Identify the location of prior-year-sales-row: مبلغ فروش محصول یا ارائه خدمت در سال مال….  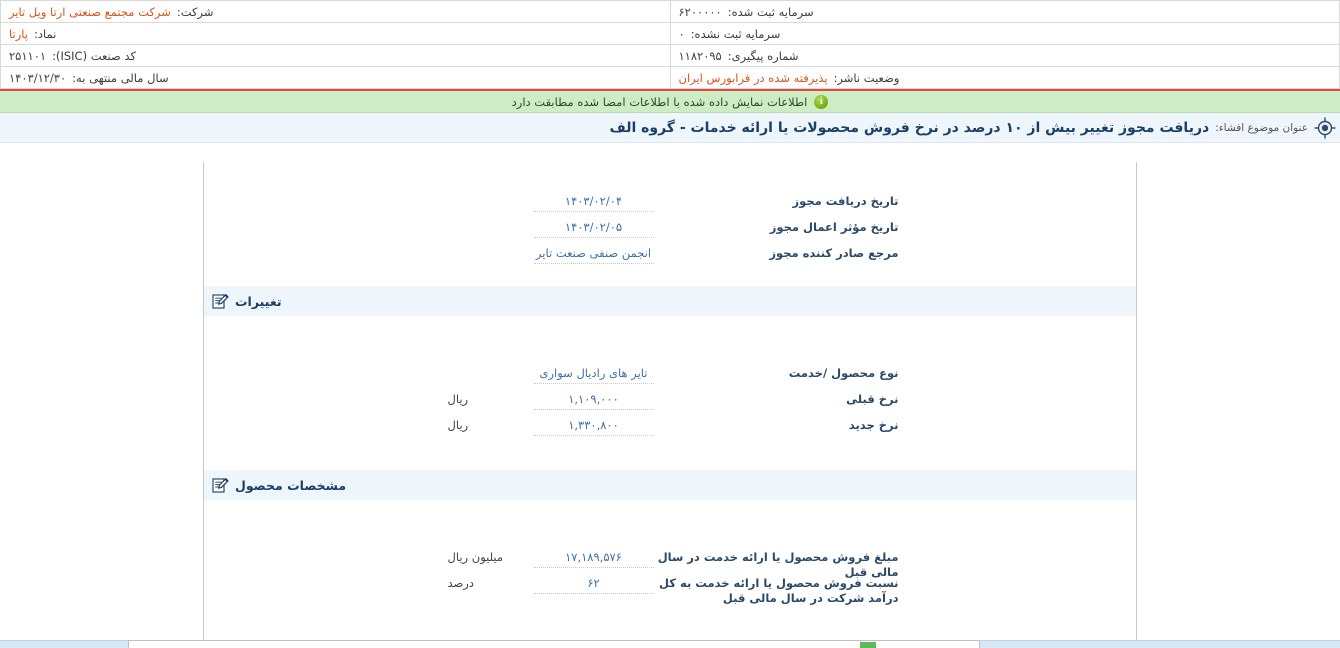
(670, 562).